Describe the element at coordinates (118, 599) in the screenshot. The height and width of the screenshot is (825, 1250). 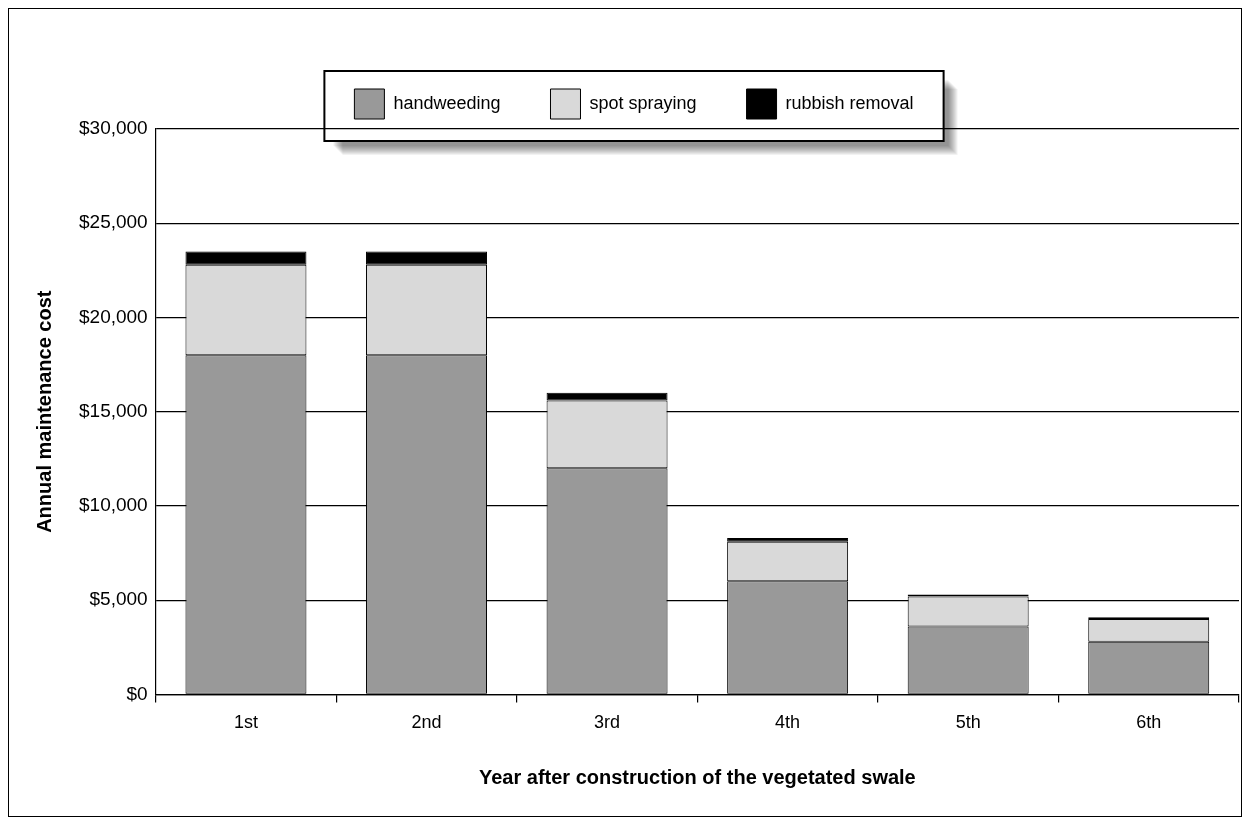
I see `y-tick-label: $5,000` at that location.